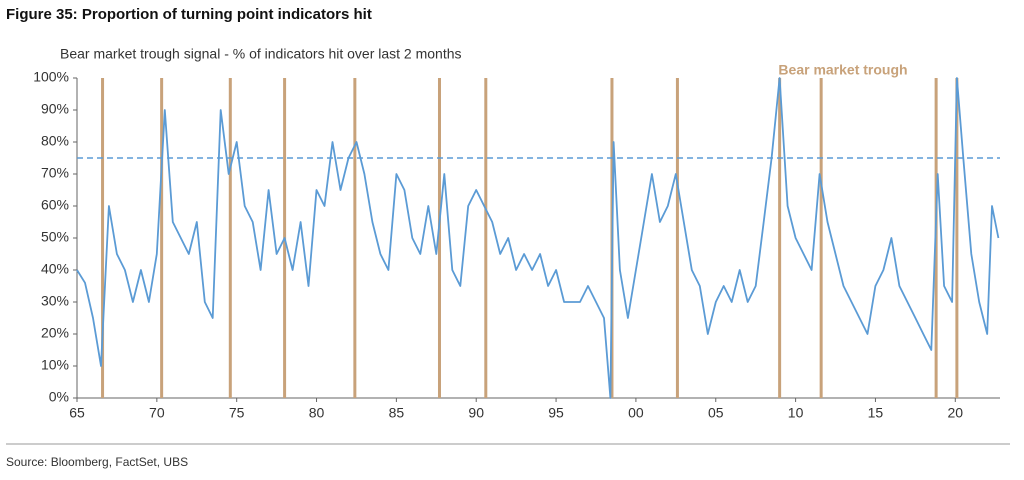  What do you see at coordinates (55, 333) in the screenshot?
I see `y-tick-label: 20%` at bounding box center [55, 333].